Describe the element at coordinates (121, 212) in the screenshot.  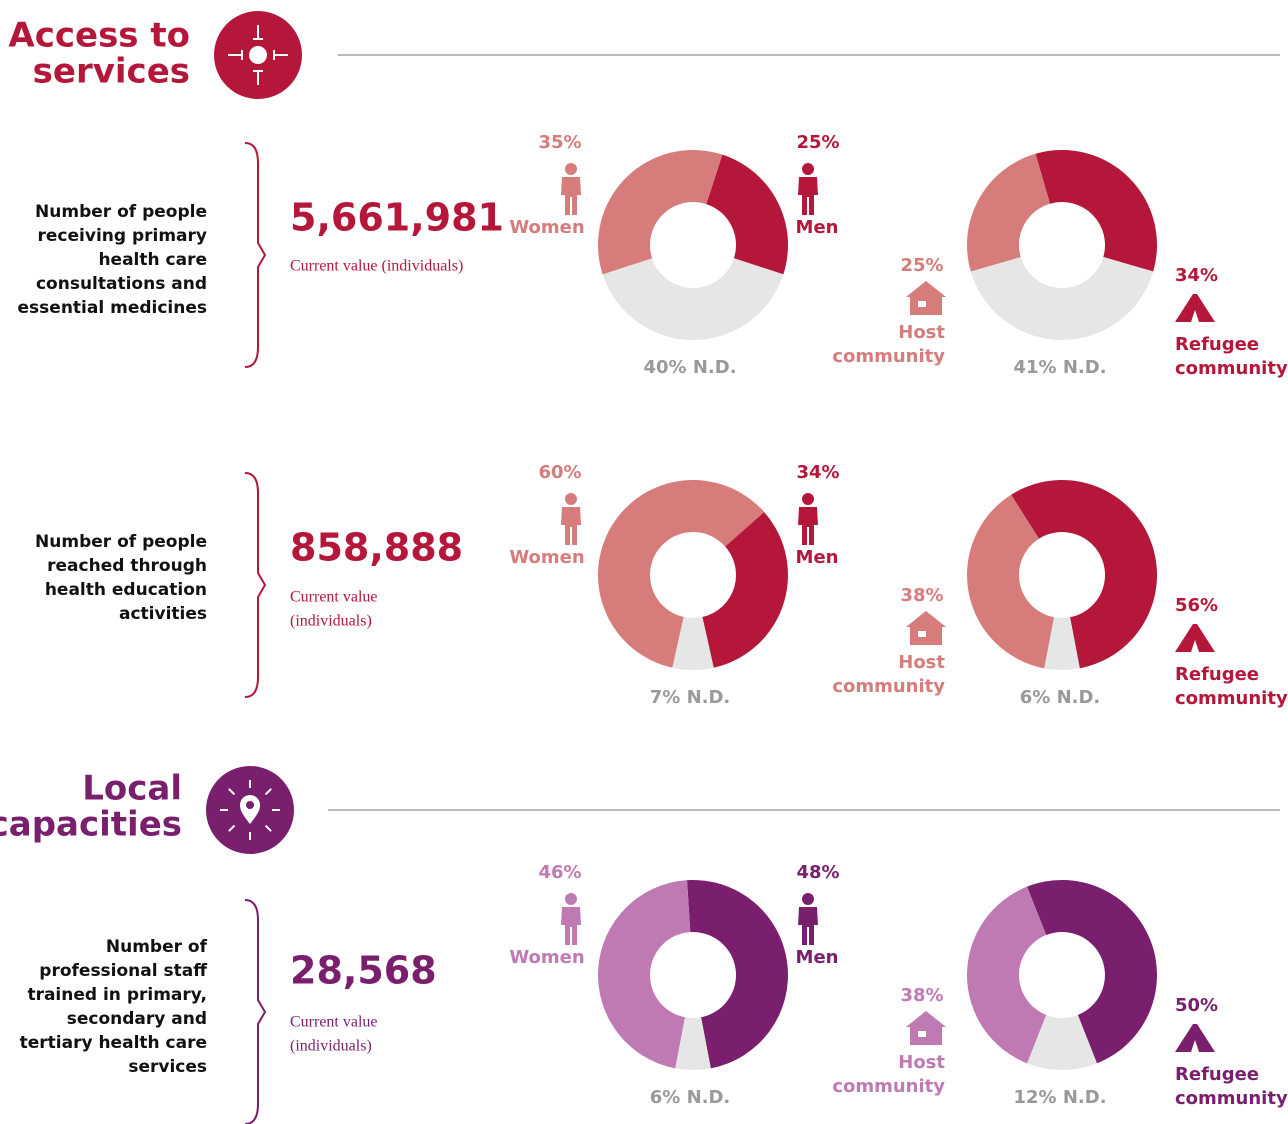
I see `indicator-label: Number of people` at that location.